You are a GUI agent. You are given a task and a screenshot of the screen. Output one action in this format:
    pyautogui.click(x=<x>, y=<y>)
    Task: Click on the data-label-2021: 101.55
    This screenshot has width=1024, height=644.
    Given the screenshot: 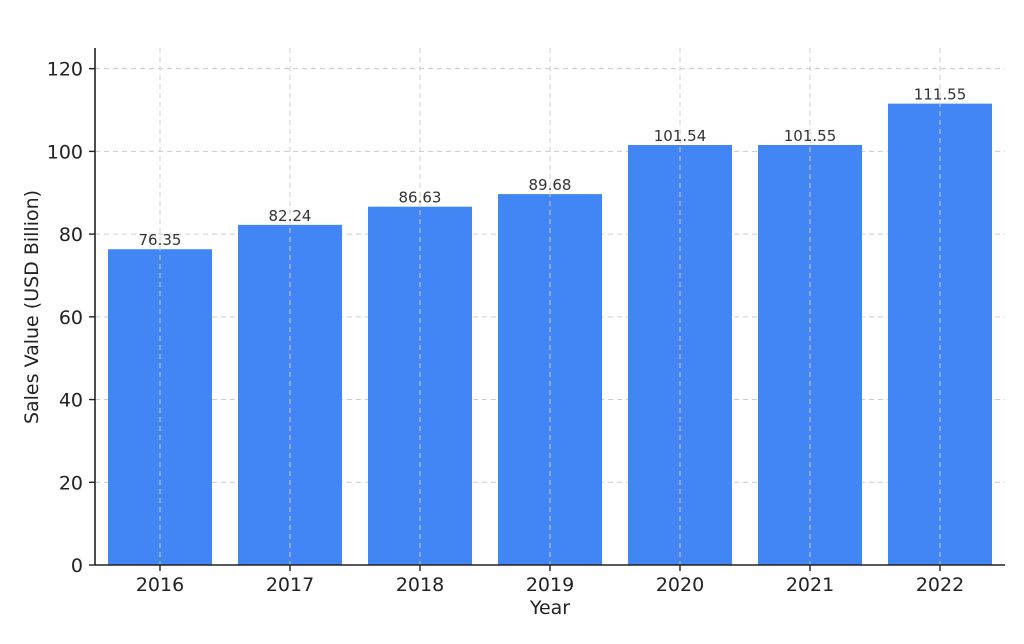 What is the action you would take?
    pyautogui.click(x=810, y=136)
    